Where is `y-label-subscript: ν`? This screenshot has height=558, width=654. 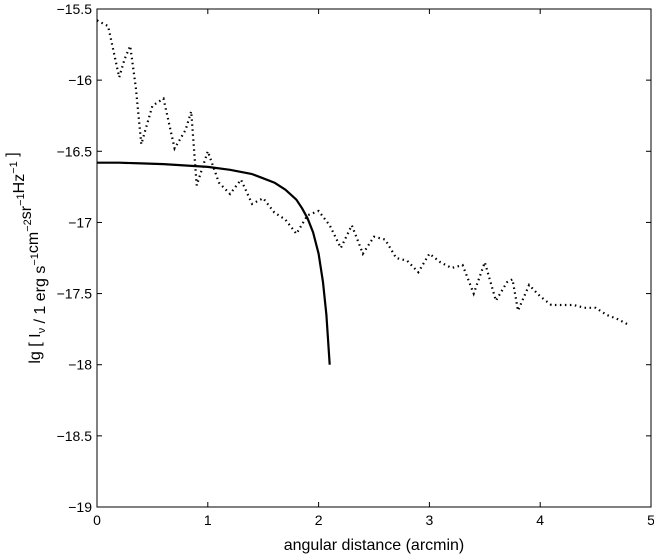 y-label-subscript: ν is located at coordinates (42, 330).